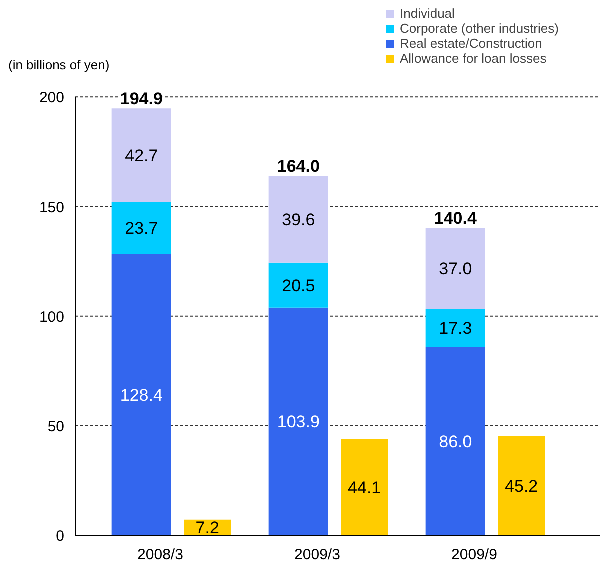  I want to click on x-tick-label: 2008/3, so click(161, 555).